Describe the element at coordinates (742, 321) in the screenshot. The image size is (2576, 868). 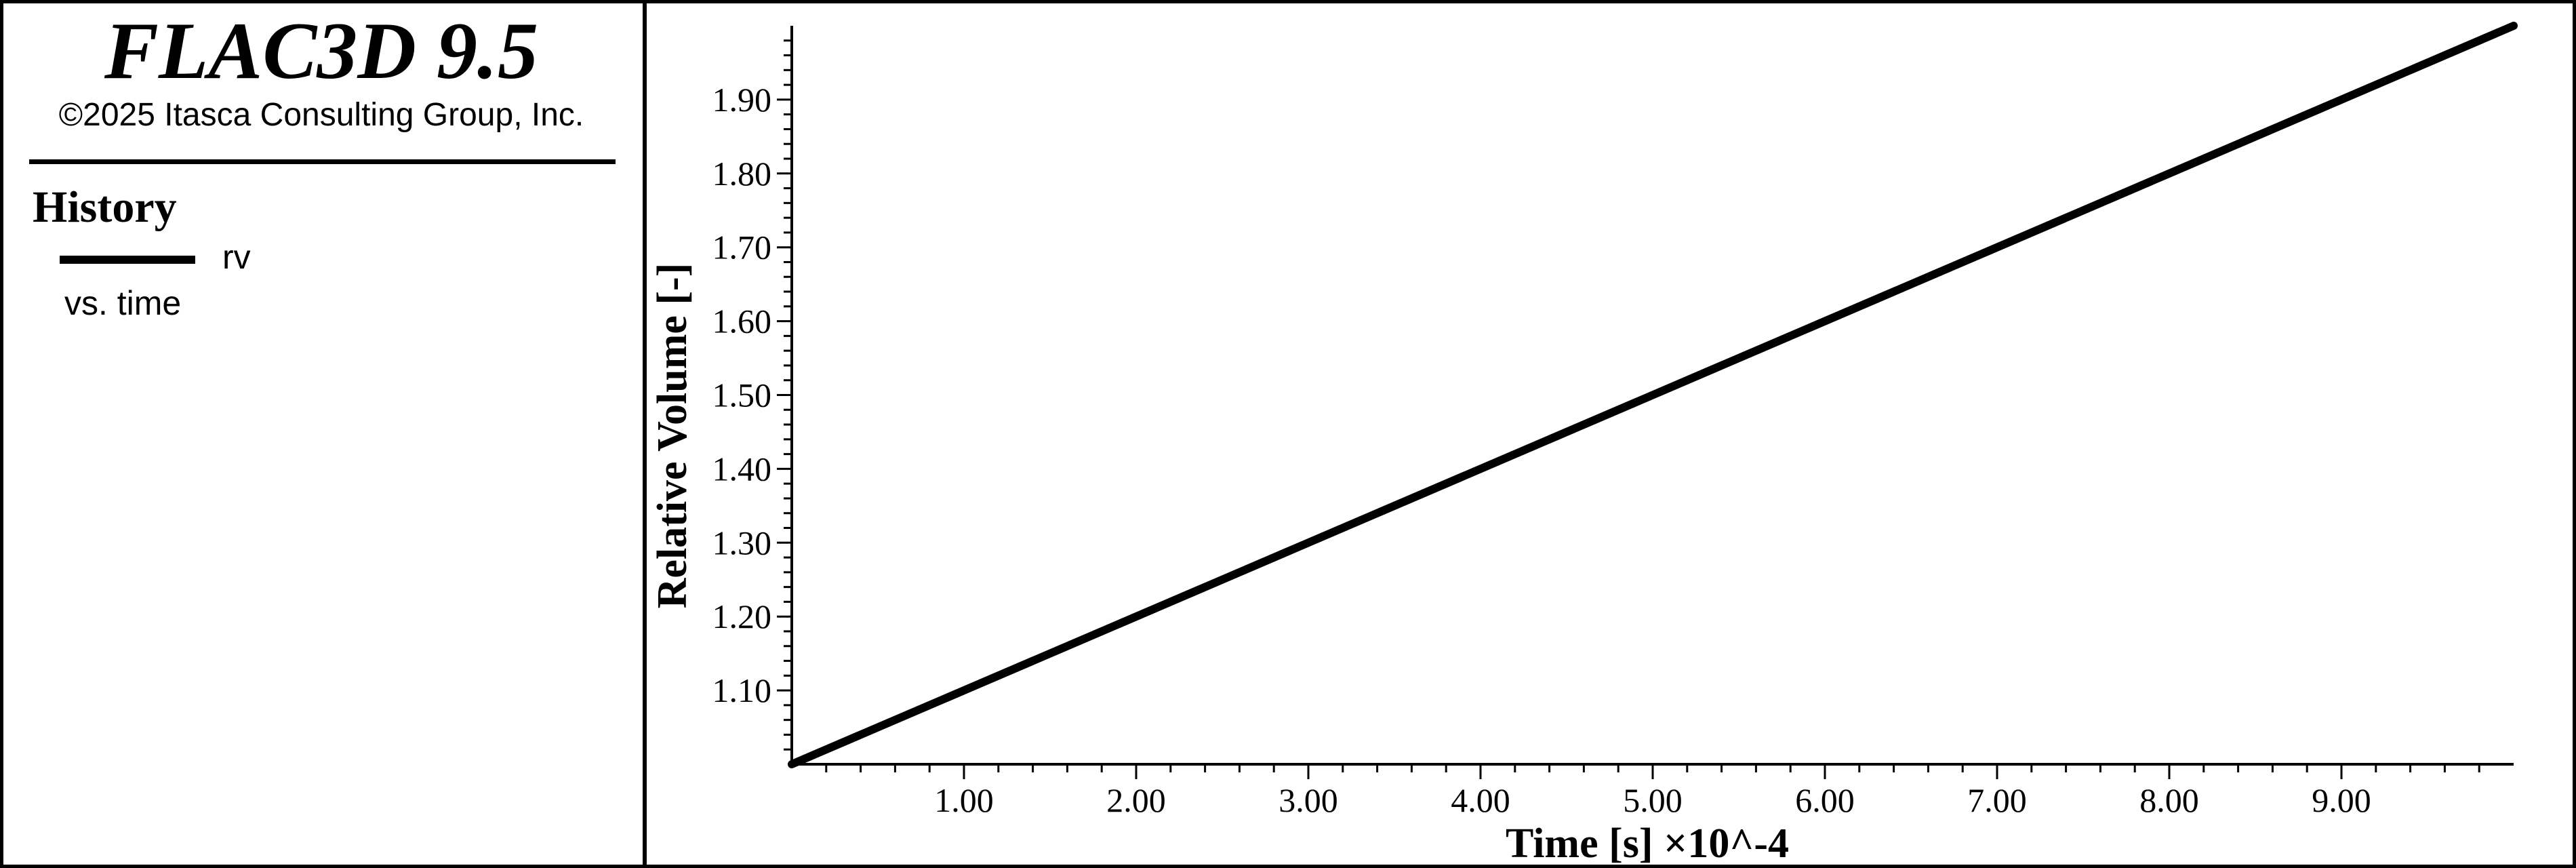
I see `y-tick-label: 1.60` at that location.